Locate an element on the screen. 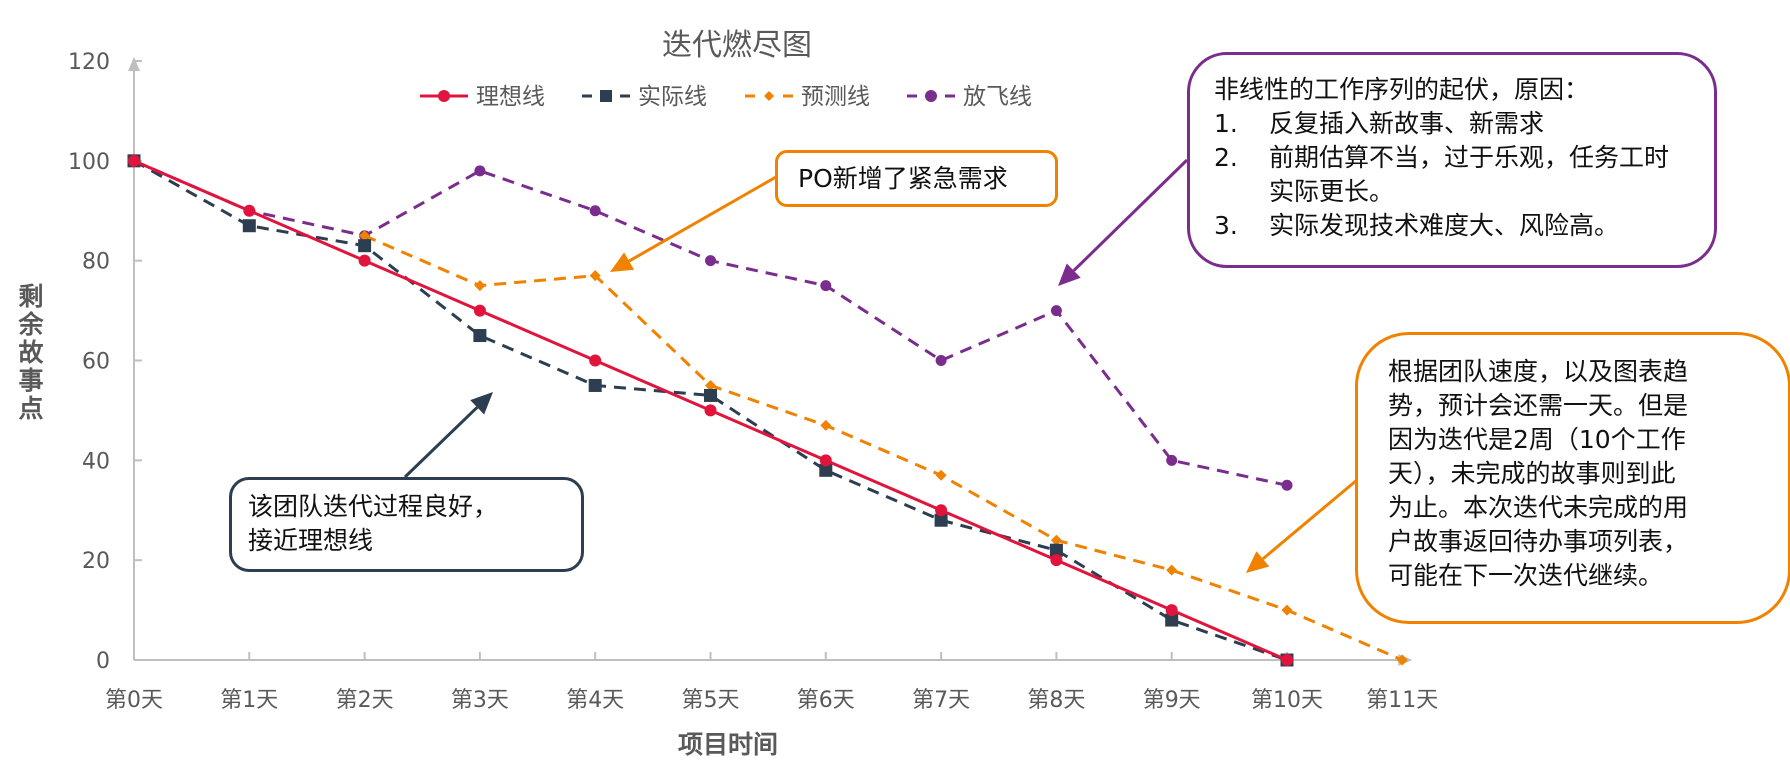  legend-item: 放飞线 is located at coordinates (969, 97).